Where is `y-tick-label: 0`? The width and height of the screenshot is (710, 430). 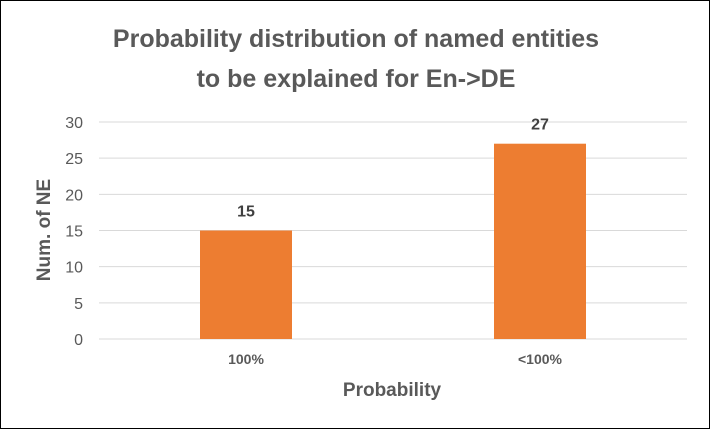
y-tick-label: 0 is located at coordinates (78, 340).